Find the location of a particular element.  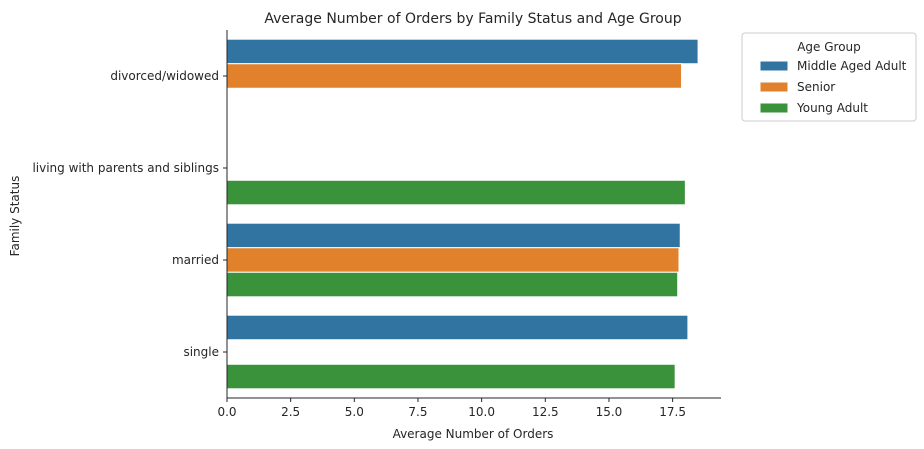

x-tick-label: 5.0 is located at coordinates (354, 412).